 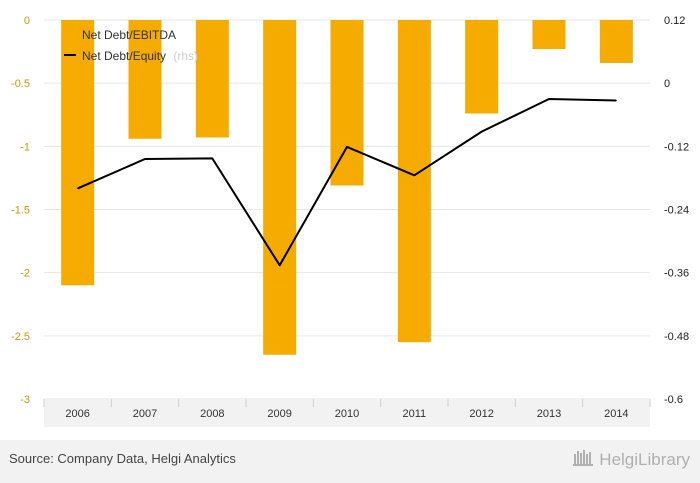 I want to click on y-right-tick-label: -0.36, so click(x=676, y=274).